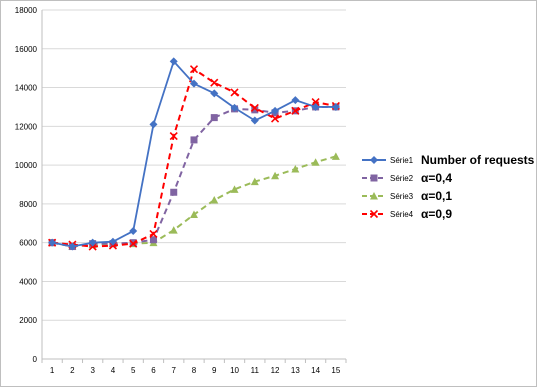  I want to click on y-tick-label: 0, so click(35, 359).